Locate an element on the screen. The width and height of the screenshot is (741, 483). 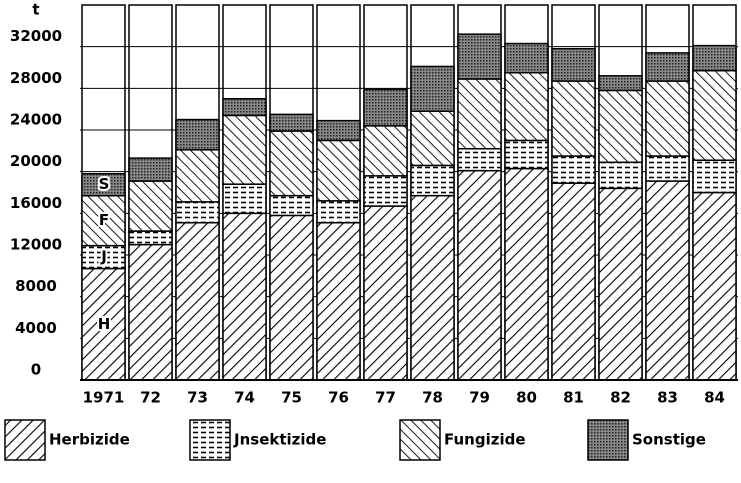
x-tick-label: 80 is located at coordinates (526, 398).